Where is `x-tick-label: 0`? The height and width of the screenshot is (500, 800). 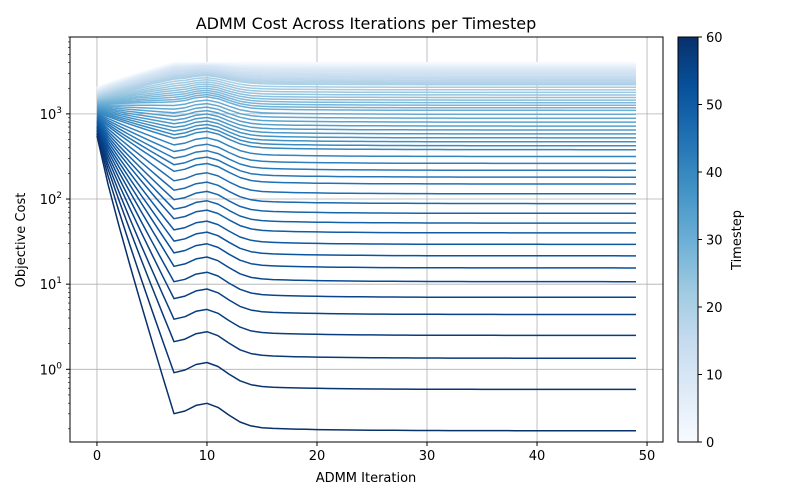 x-tick-label: 0 is located at coordinates (97, 456).